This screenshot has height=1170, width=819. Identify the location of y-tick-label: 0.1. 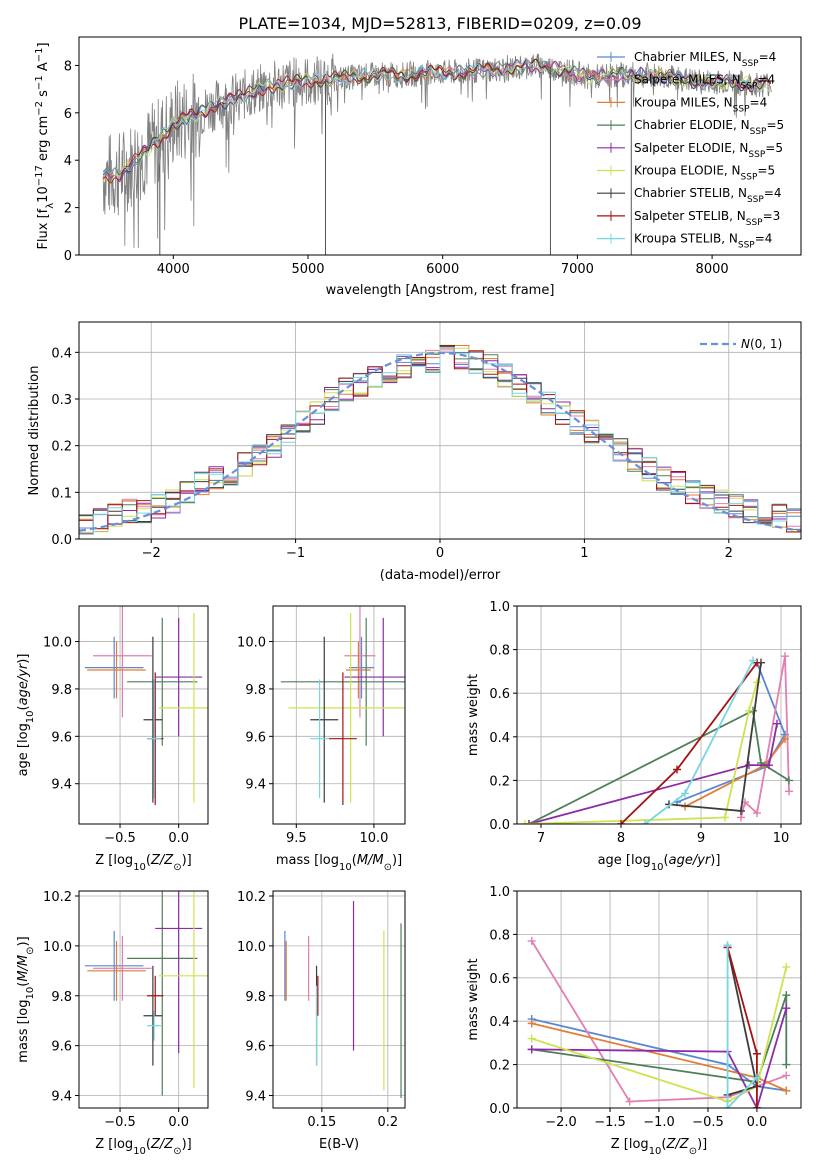
(61, 493).